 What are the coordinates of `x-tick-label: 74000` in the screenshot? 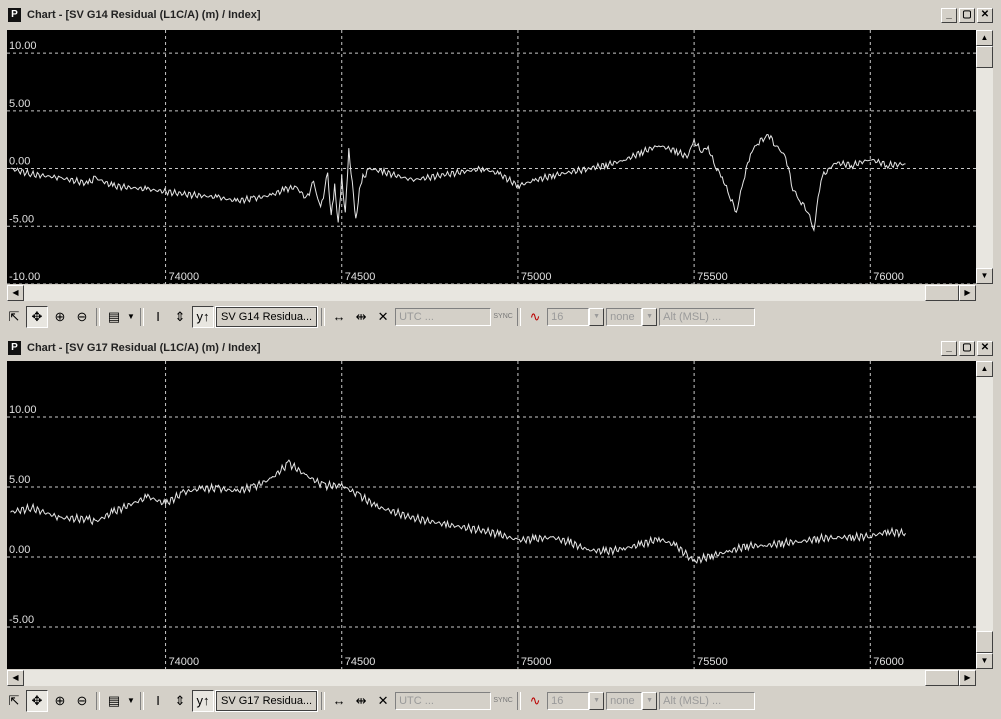 It's located at (184, 662).